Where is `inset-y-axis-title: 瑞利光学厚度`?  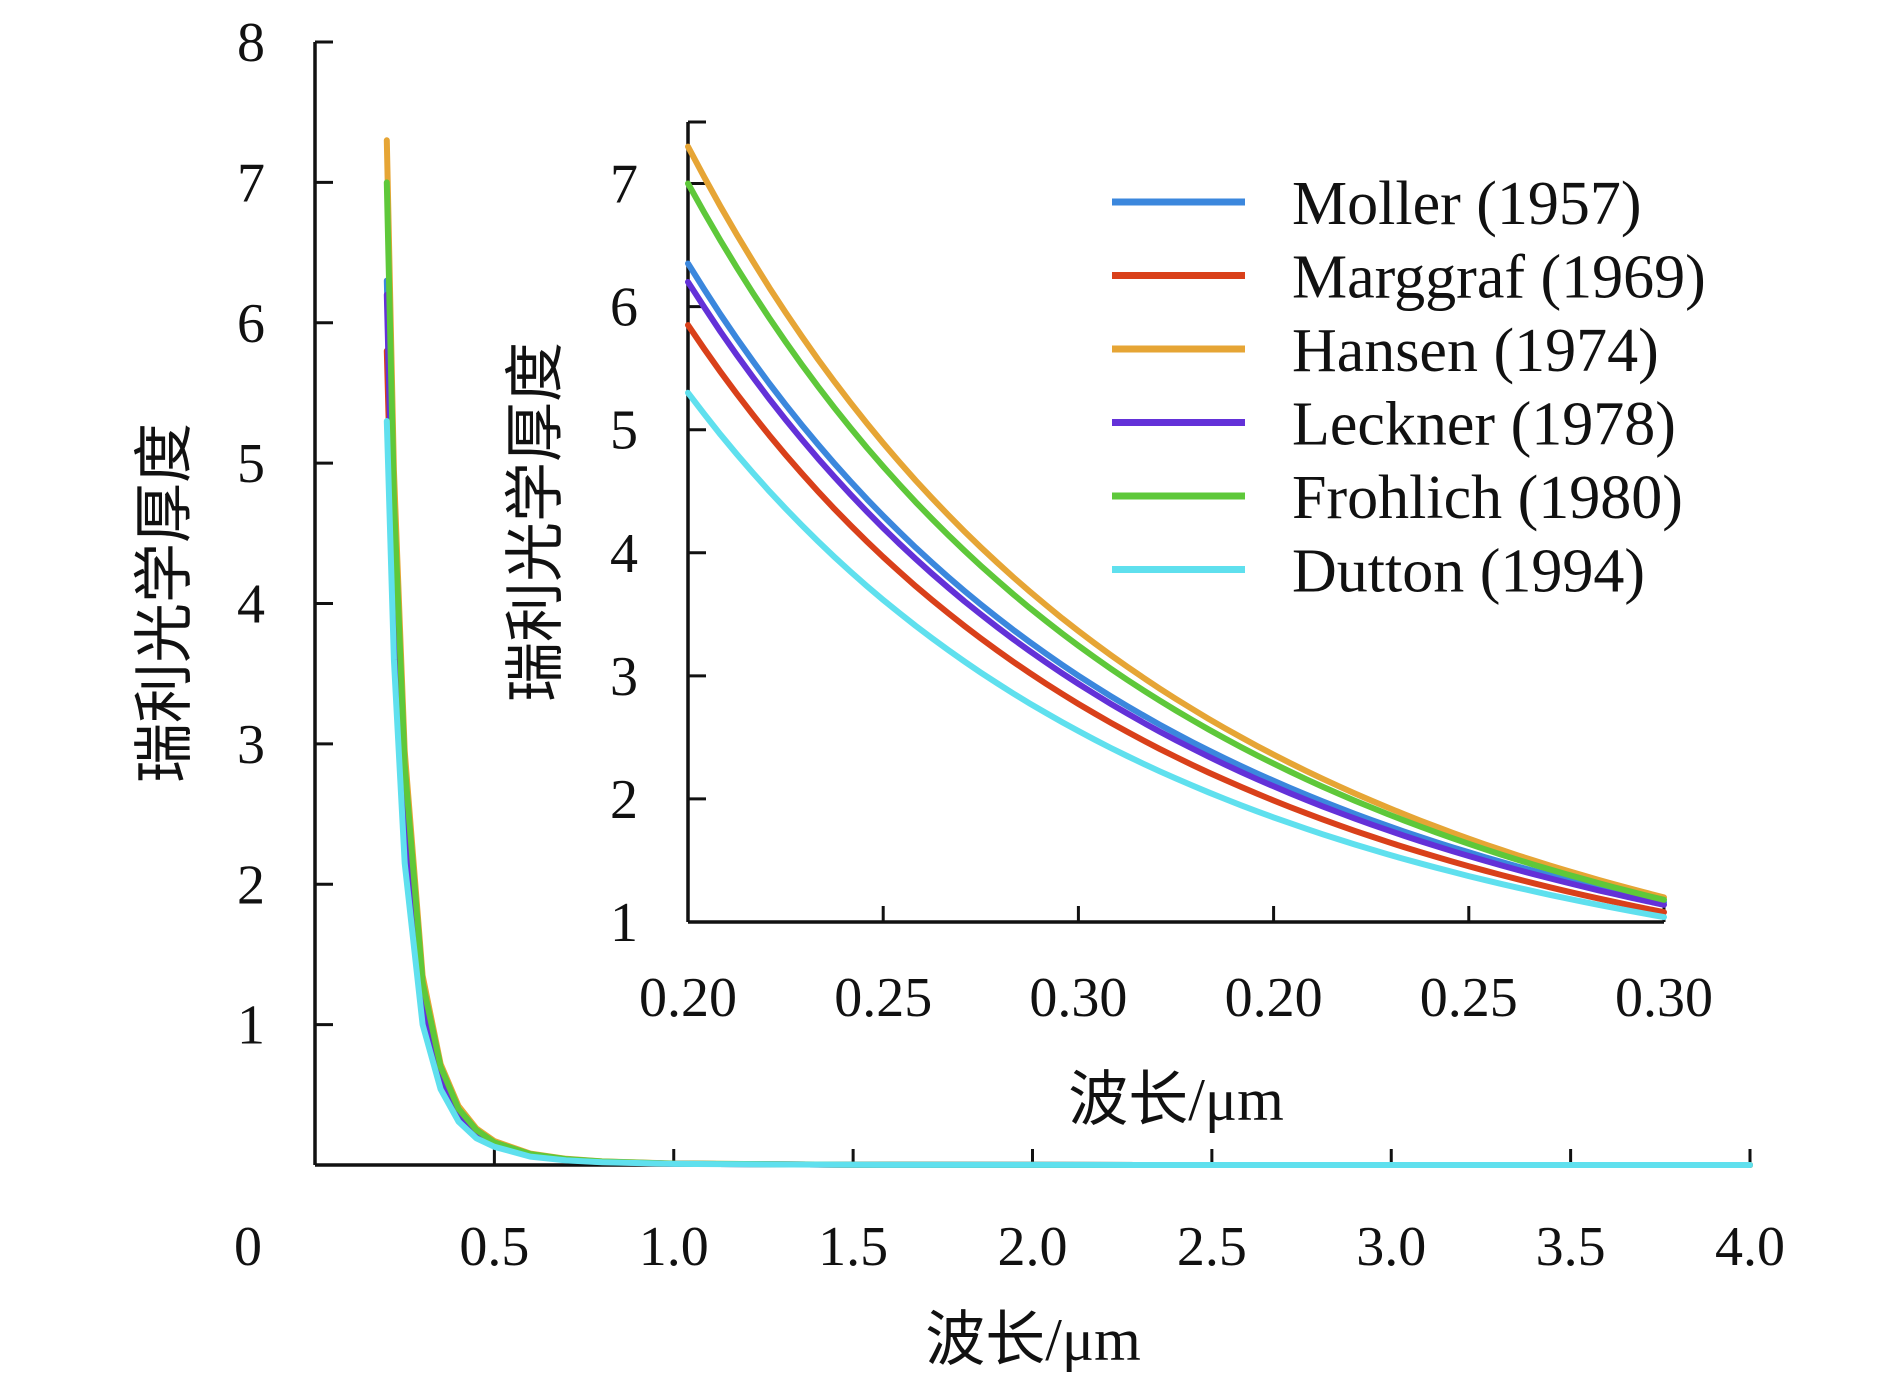 inset-y-axis-title: 瑞利光学厚度 is located at coordinates (536, 522).